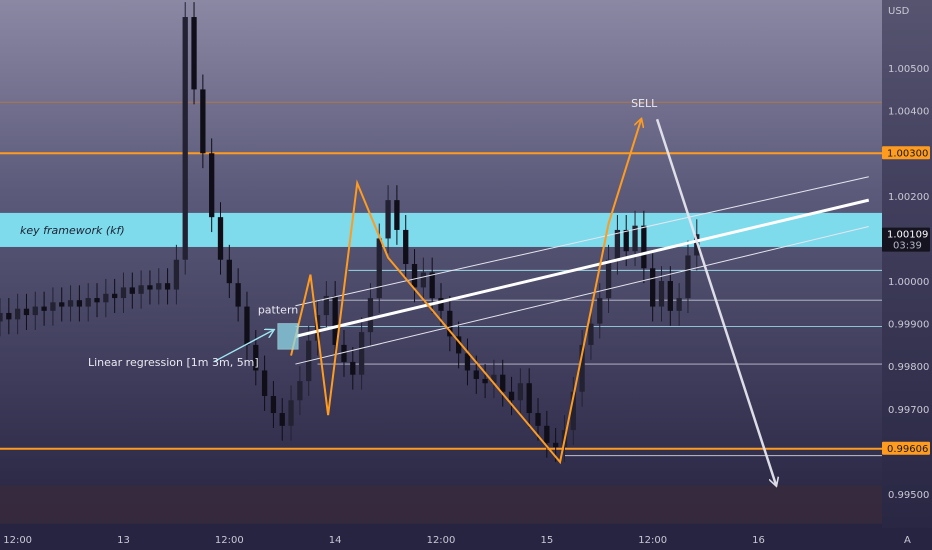 The height and width of the screenshot is (550, 932). I want to click on y-tick-label: 0.99700, so click(908, 410).